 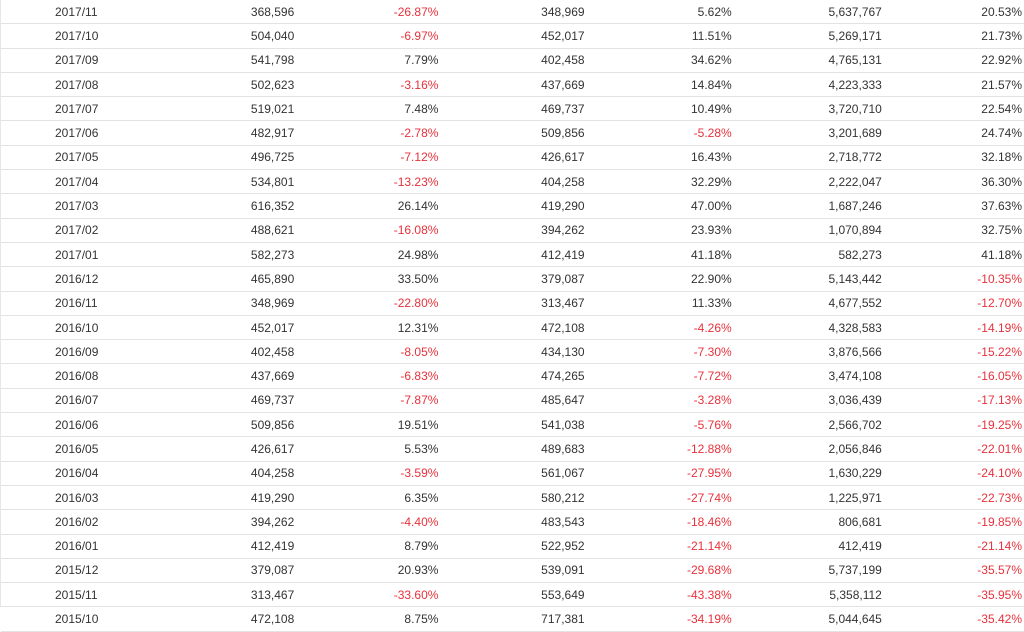 What do you see at coordinates (76, 546) in the screenshot?
I see `month-cell: 2016/01` at bounding box center [76, 546].